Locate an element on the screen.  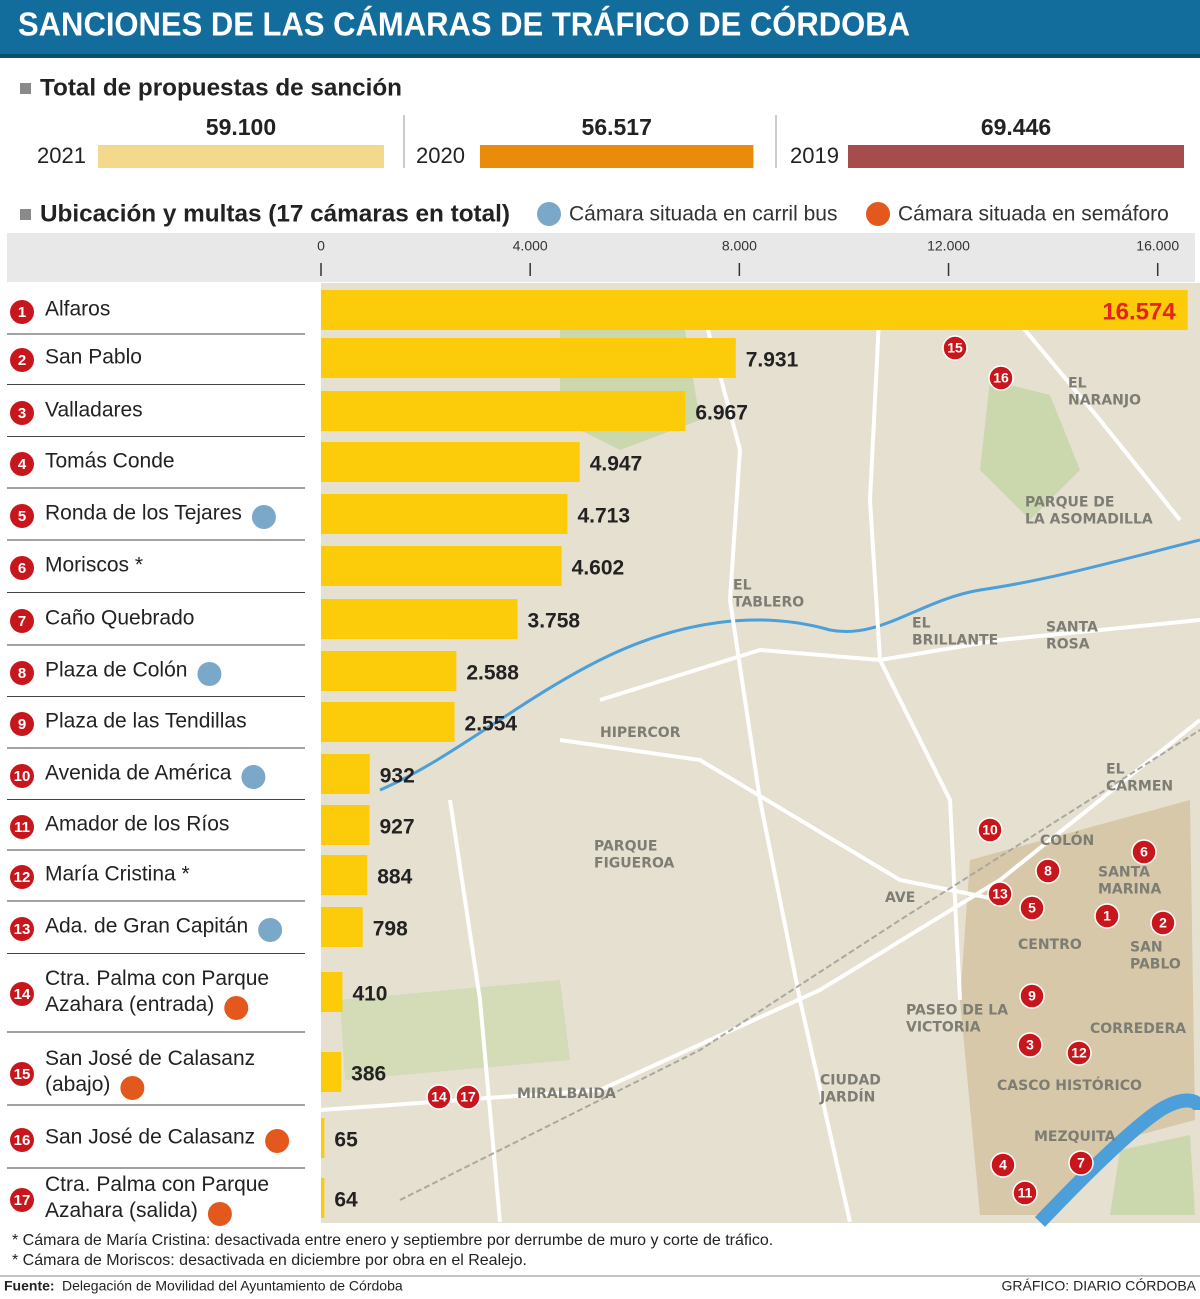
value-label: 16.574 is located at coordinates (1139, 311).